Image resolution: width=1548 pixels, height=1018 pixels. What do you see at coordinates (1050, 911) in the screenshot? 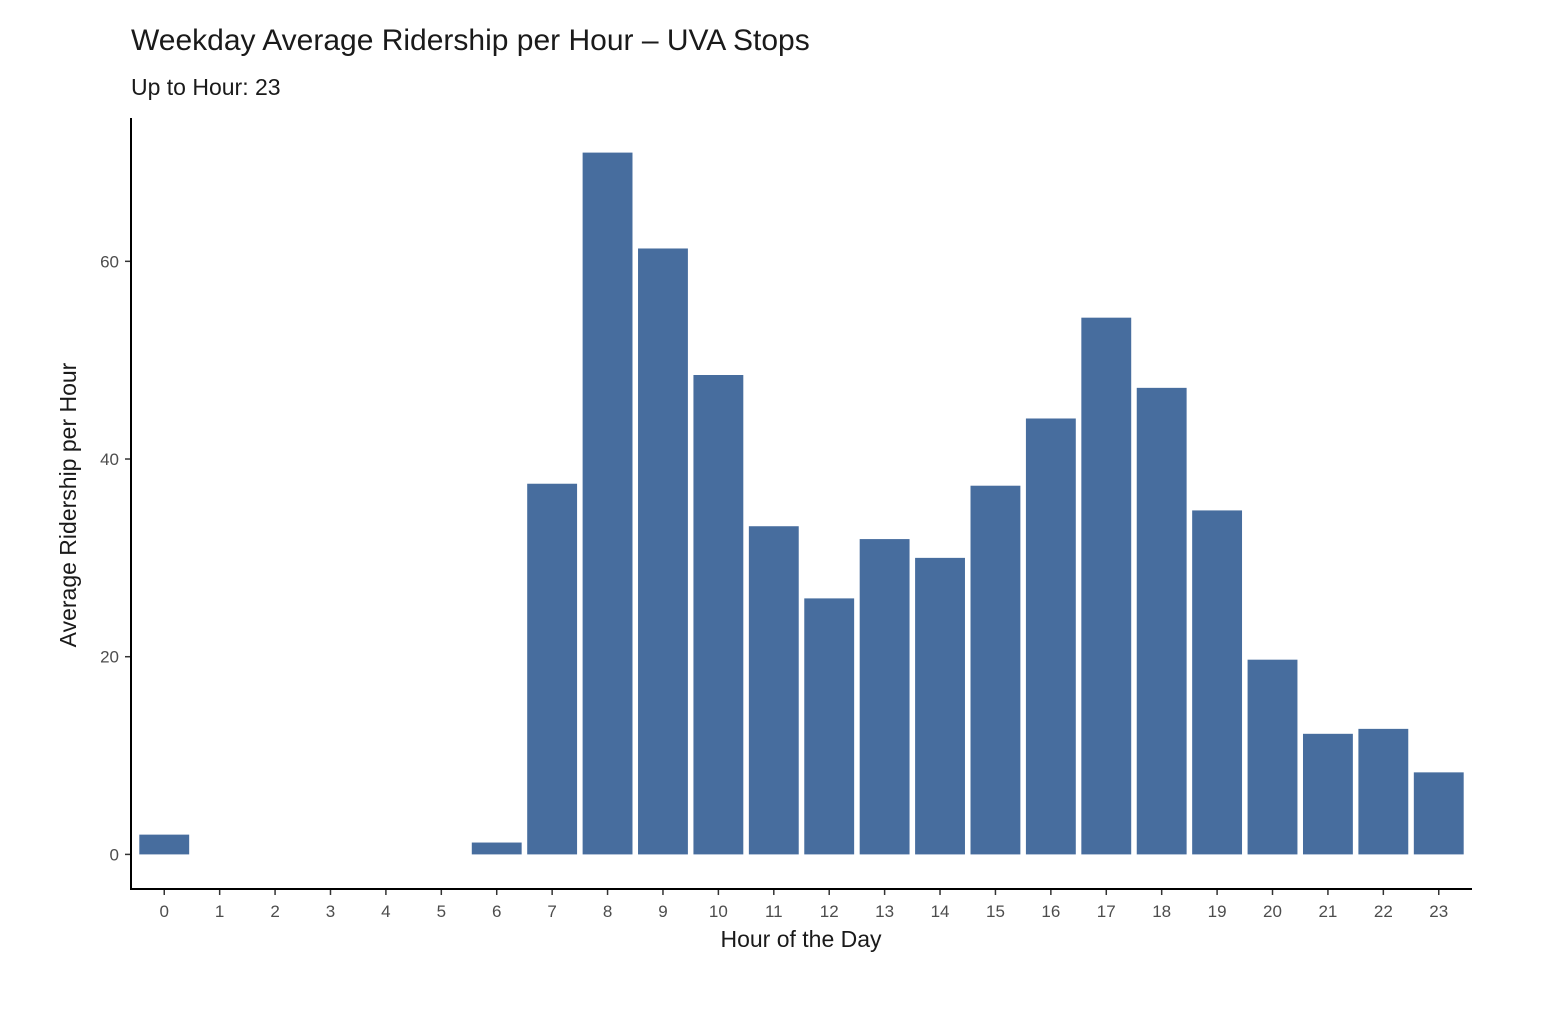
I see `x-tick-label: 16` at bounding box center [1050, 911].